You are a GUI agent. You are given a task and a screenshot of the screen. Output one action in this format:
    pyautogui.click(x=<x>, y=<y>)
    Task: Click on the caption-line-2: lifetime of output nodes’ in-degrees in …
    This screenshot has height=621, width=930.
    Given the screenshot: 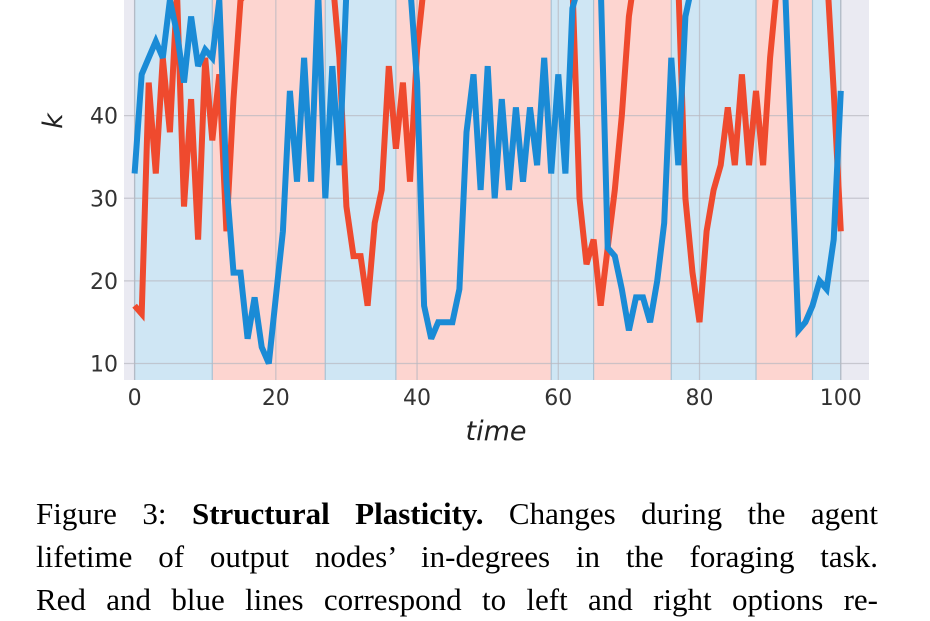 What is the action you would take?
    pyautogui.click(x=457, y=556)
    